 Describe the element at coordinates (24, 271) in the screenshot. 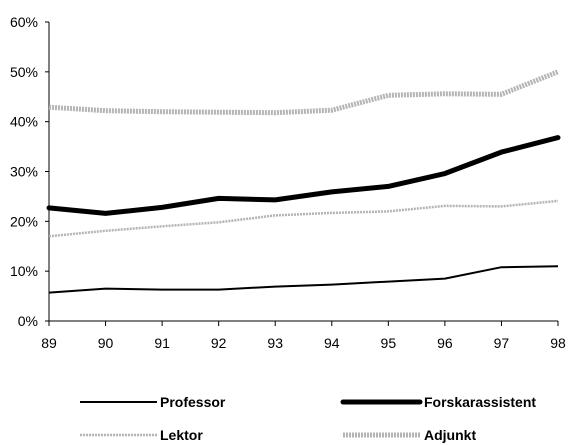

I see `y-tick-label: 10%` at that location.